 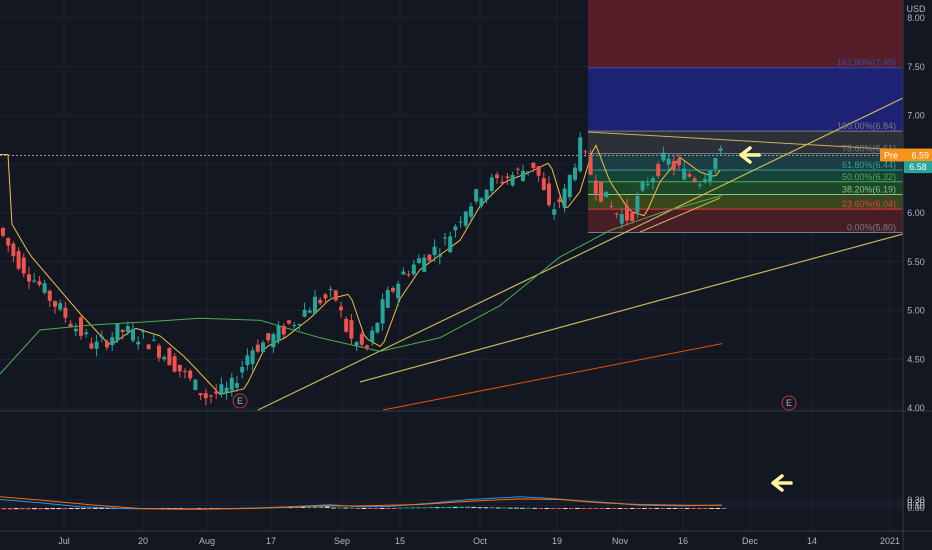 What do you see at coordinates (750, 541) in the screenshot?
I see `time-tick-label: Dec` at bounding box center [750, 541].